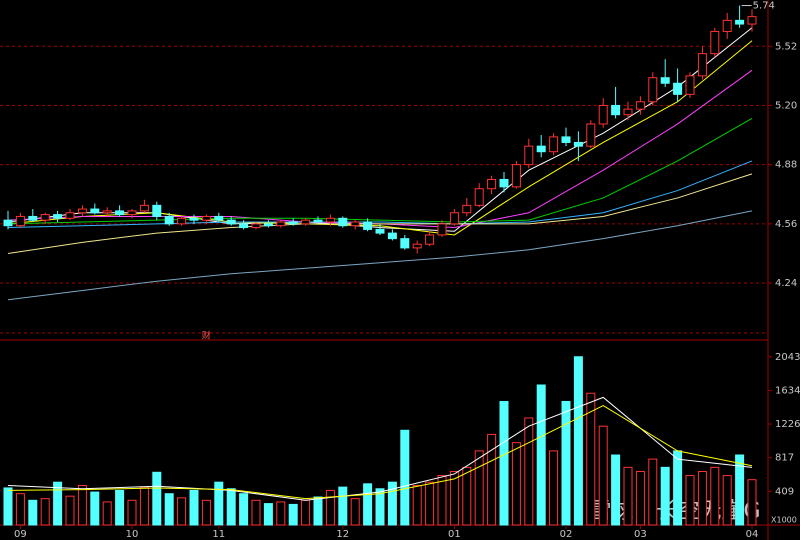 This screenshot has width=800, height=540. Describe the element at coordinates (752, 534) in the screenshot. I see `x-tick-label: 04` at that location.